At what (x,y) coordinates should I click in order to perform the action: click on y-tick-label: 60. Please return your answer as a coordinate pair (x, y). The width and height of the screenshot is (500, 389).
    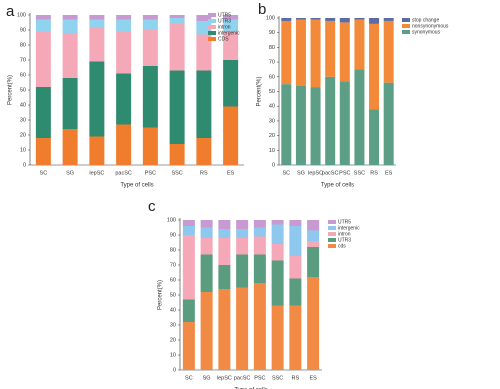
    Looking at the image, I should click on (173, 280).